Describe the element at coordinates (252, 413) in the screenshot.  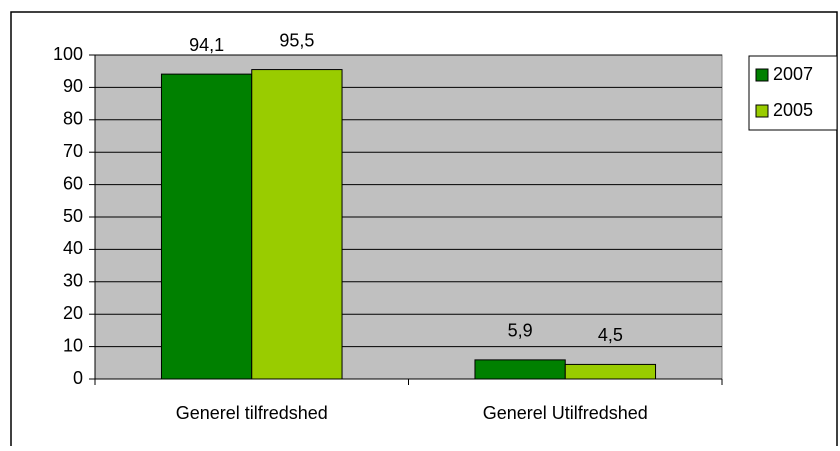
I see `x-tick-label: Generel tilfredshed` at that location.